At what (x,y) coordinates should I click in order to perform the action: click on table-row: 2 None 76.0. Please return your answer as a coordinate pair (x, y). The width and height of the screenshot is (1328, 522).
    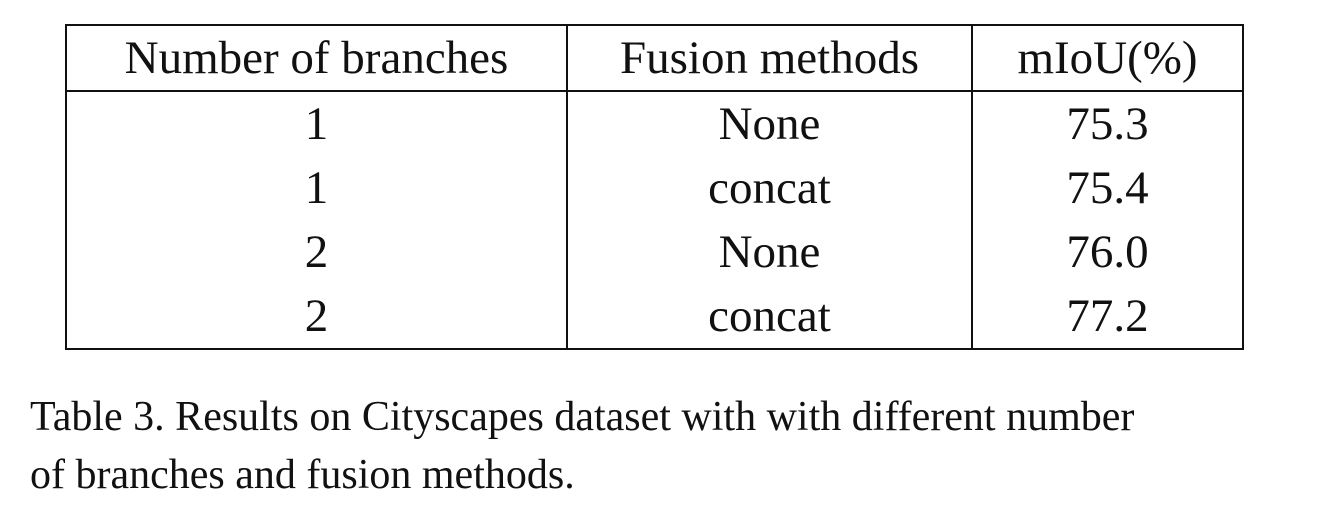
    Looking at the image, I should click on (654, 252).